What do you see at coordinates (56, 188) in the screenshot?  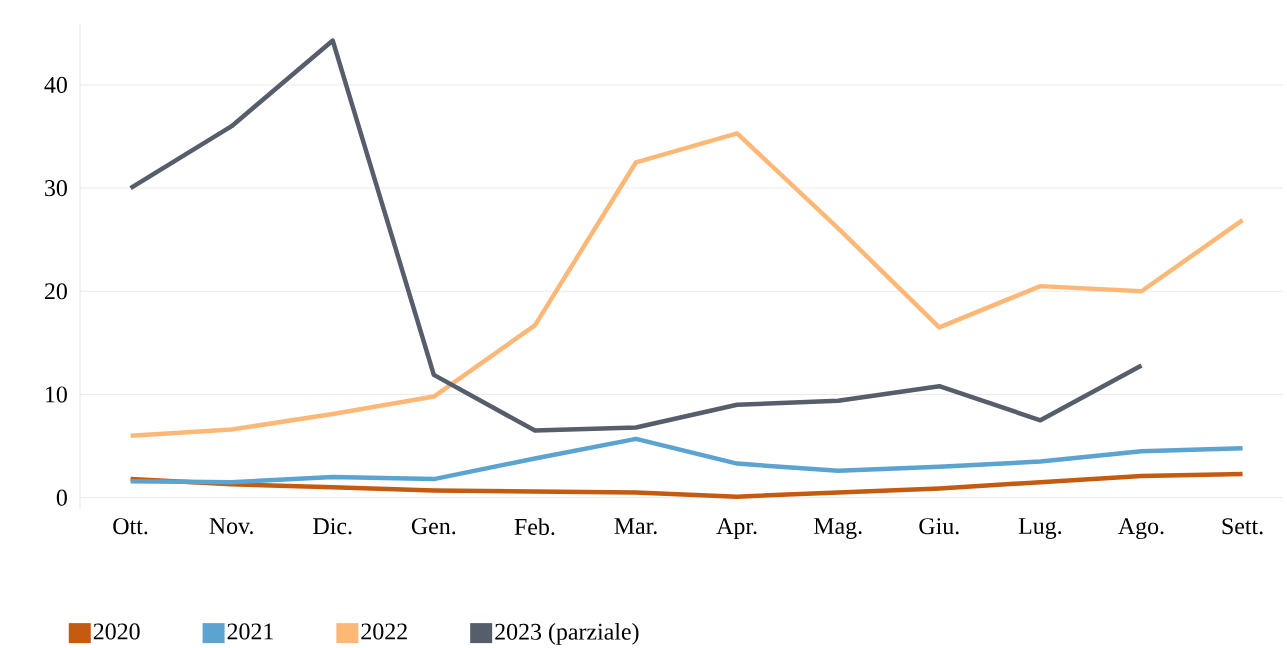 I see `y-tick-label: 30` at bounding box center [56, 188].